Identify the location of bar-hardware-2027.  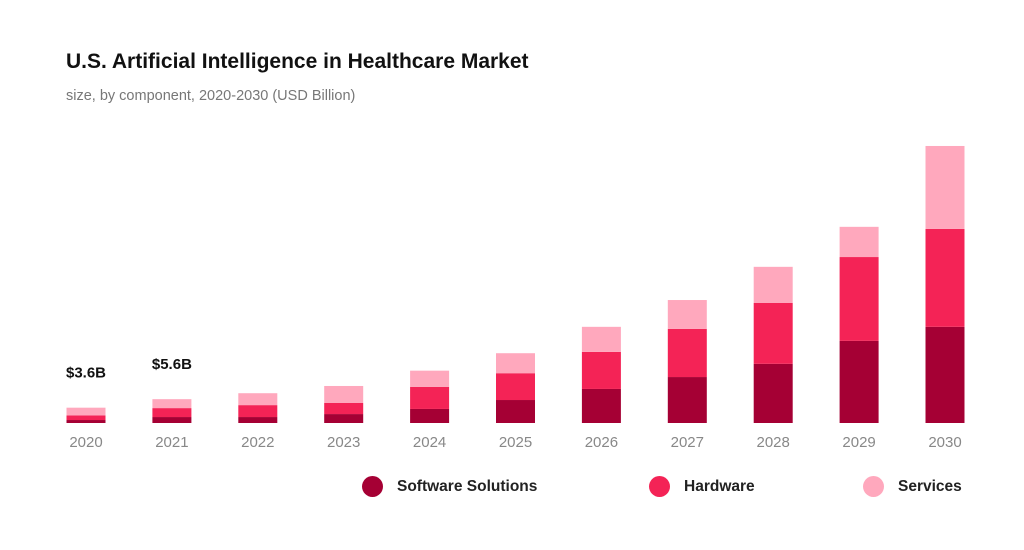
(687, 353).